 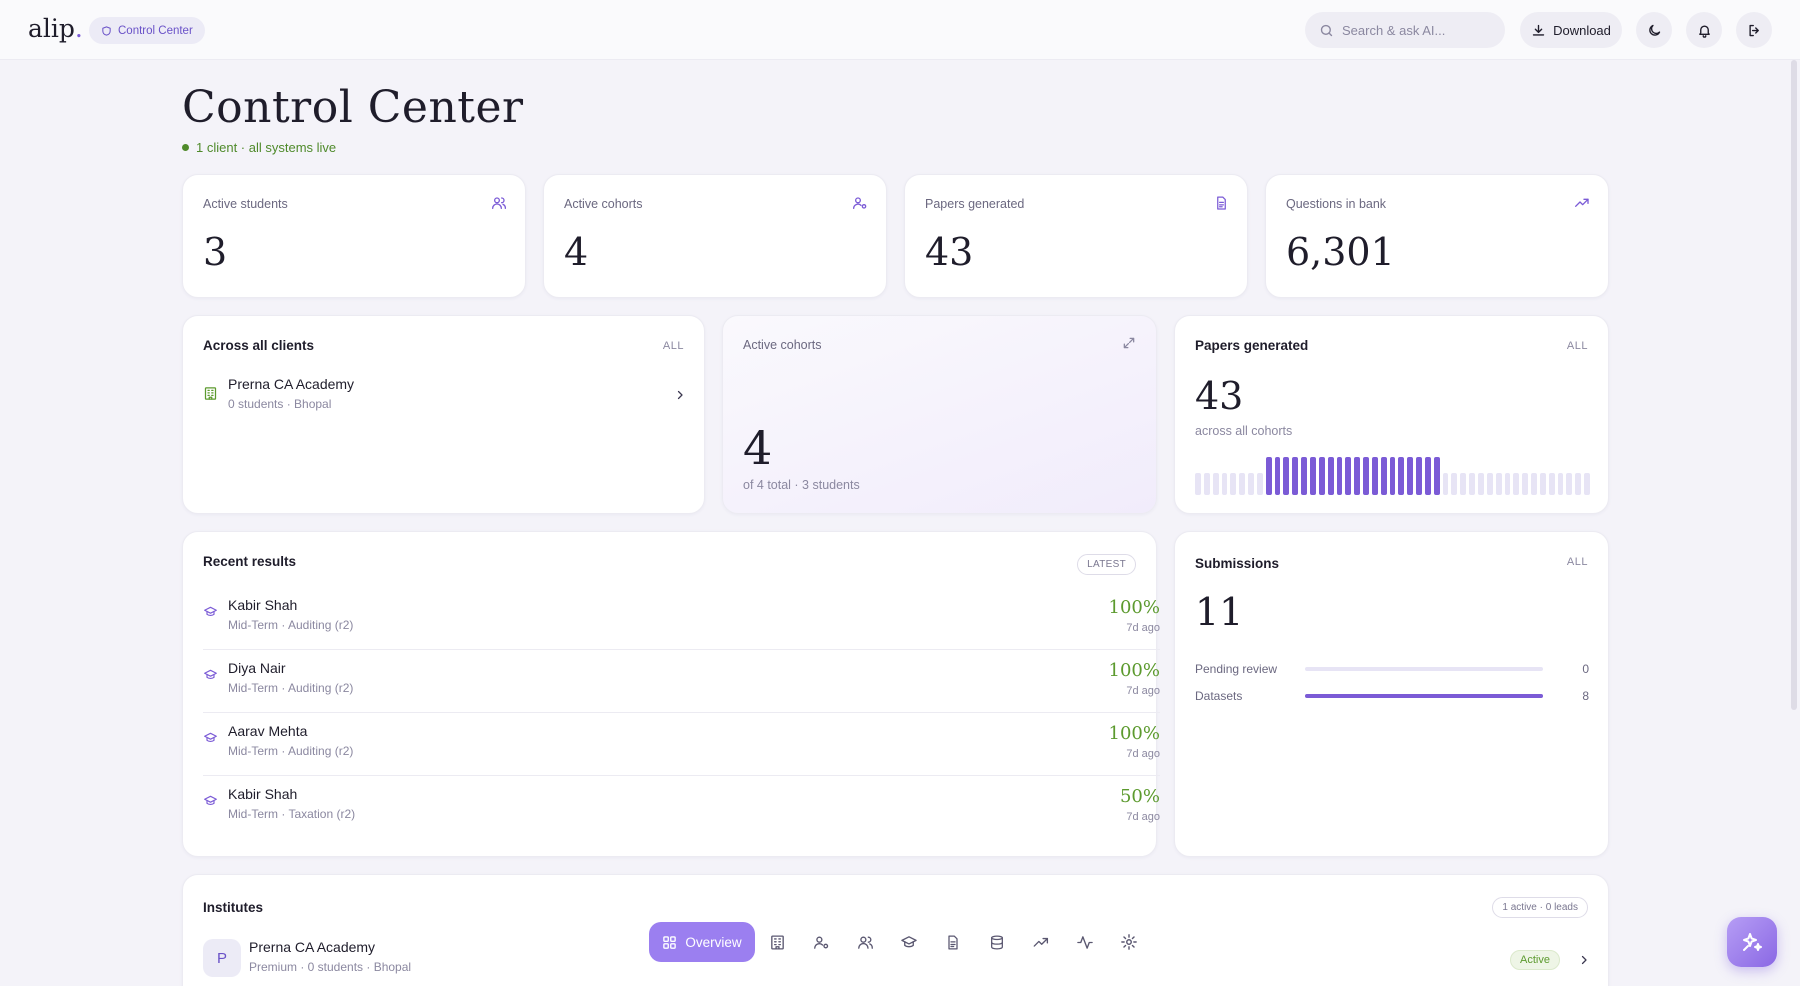 I want to click on logo: alip., so click(x=55, y=28).